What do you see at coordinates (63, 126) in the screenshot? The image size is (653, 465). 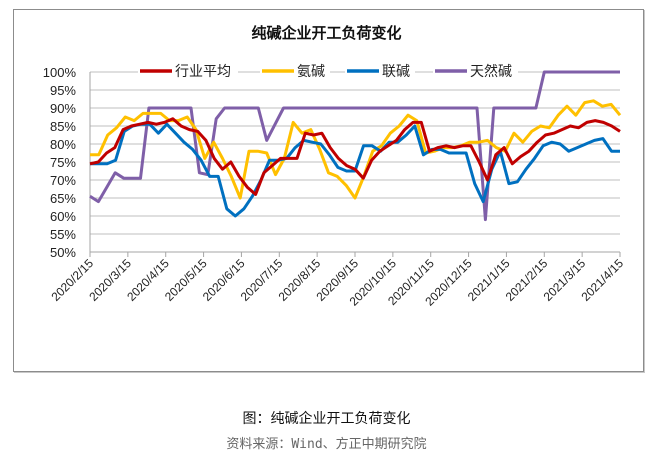 I see `y-tick-label: 85%` at bounding box center [63, 126].